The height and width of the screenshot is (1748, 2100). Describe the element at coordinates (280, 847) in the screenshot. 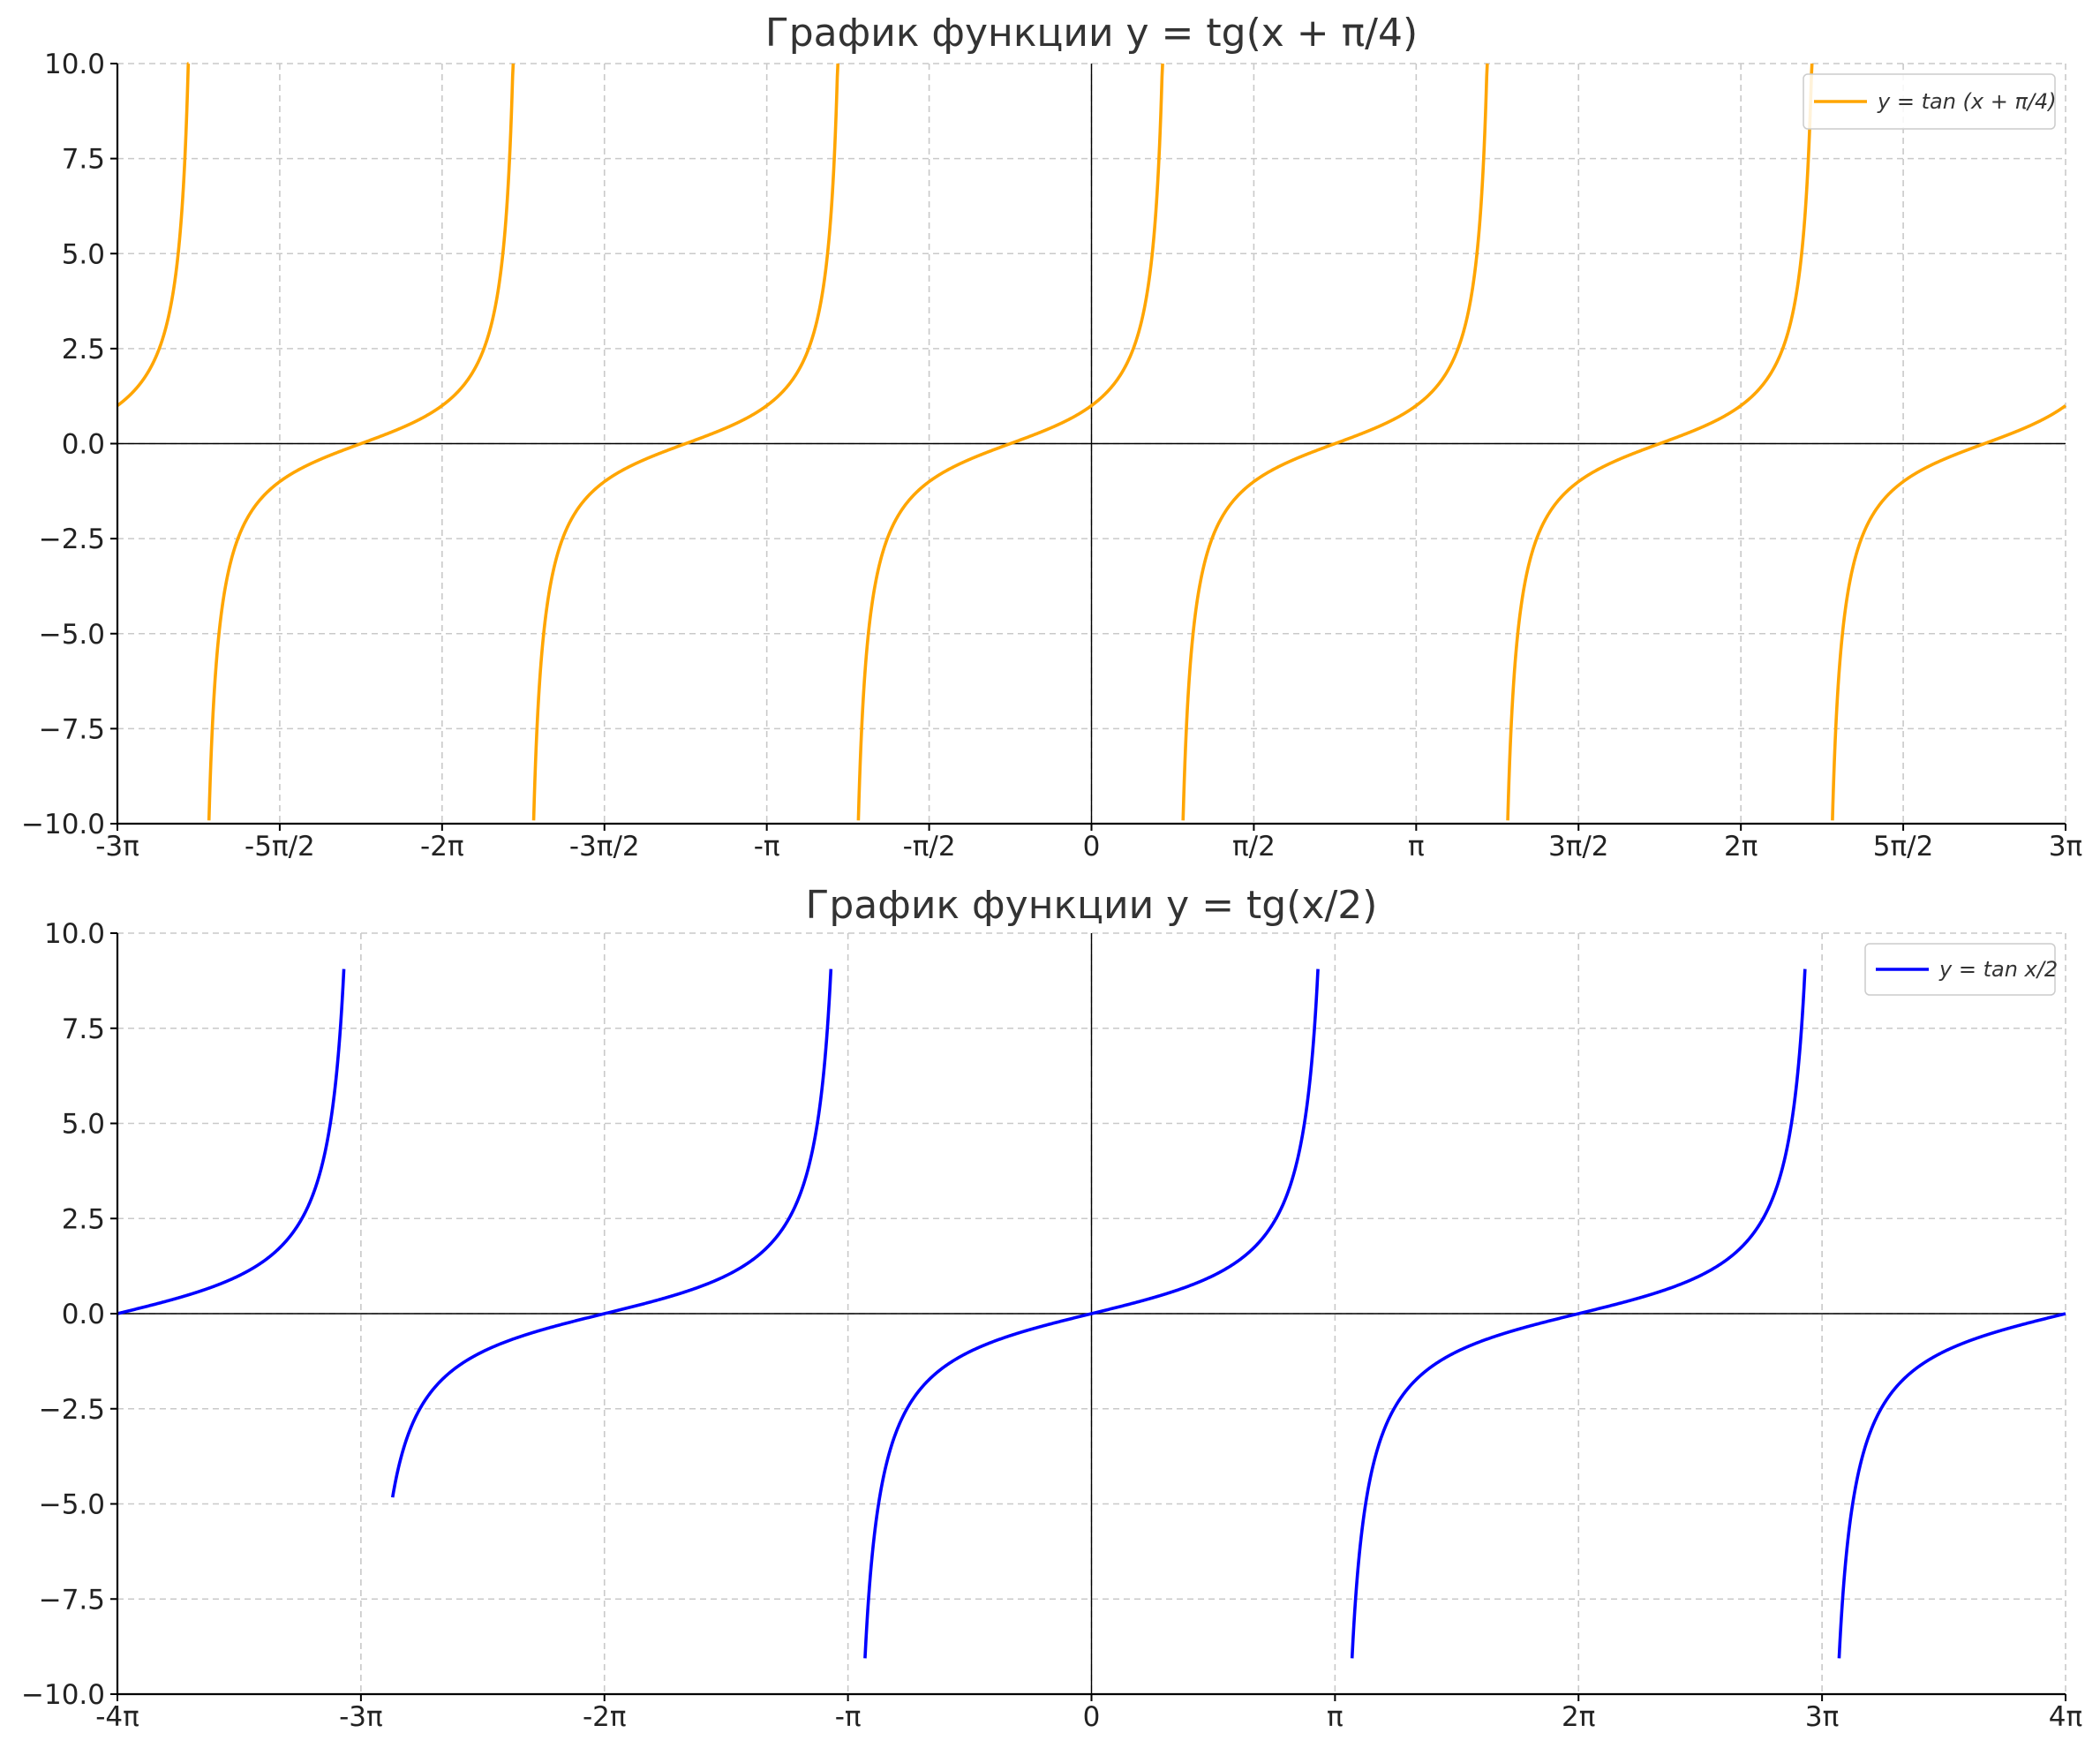

I see `x-tick-label: -5π/2` at that location.